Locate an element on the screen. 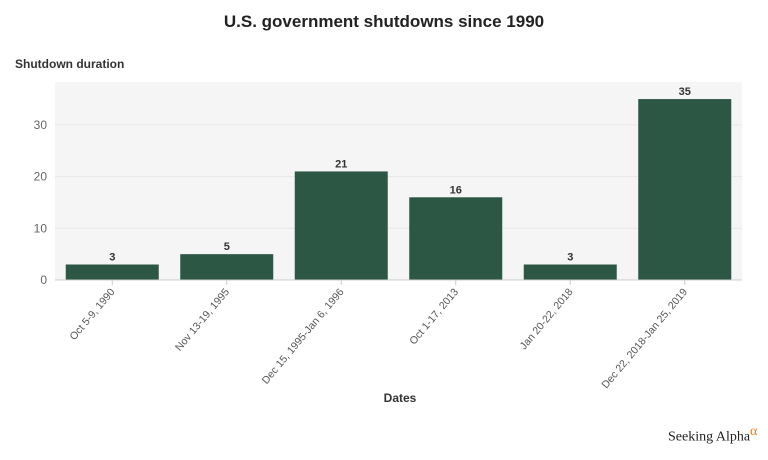 The width and height of the screenshot is (768, 460). data-label: 35 is located at coordinates (685, 92).